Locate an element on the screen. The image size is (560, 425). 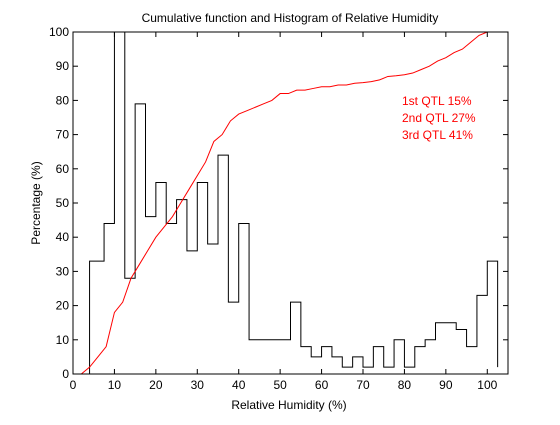
x-tick-label: 90 is located at coordinates (446, 385).